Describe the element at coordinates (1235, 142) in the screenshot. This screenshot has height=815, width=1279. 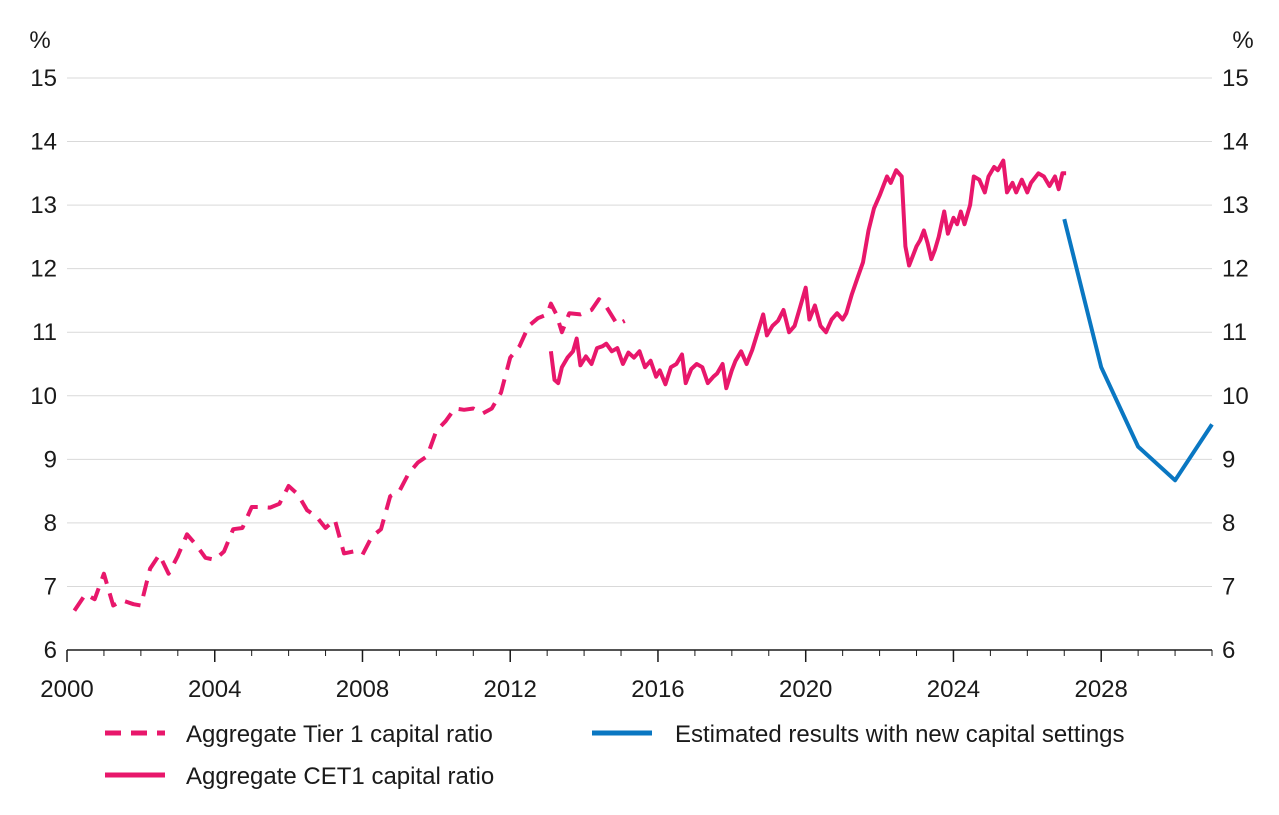
I see `y-tick-label-right: 14` at that location.